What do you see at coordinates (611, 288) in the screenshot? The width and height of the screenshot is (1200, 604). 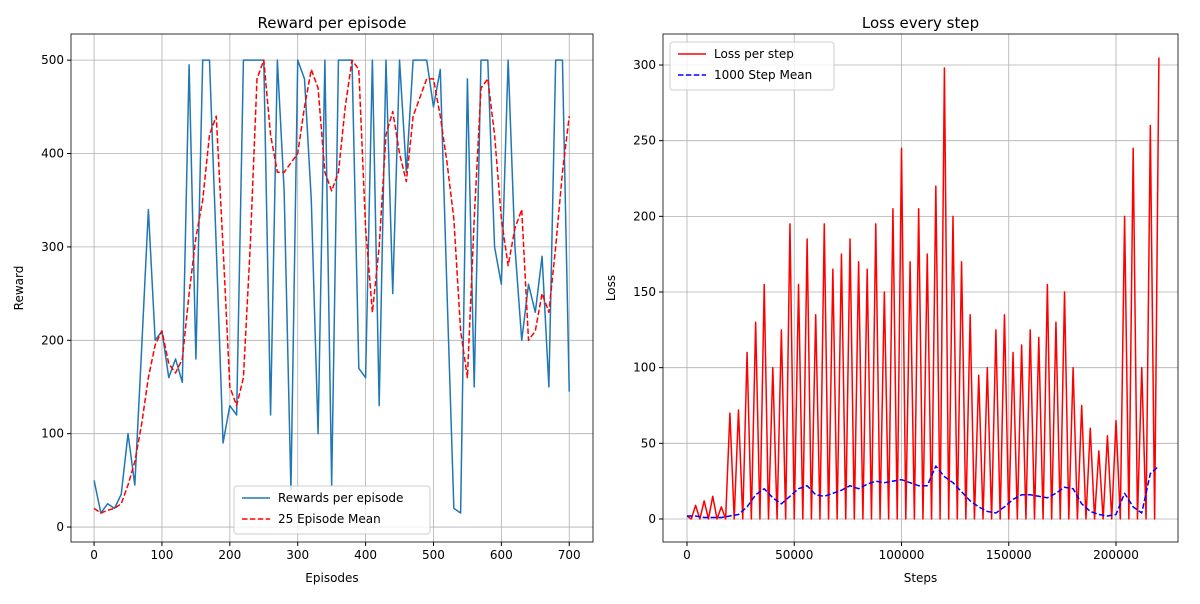 I see `y-axis-label: Loss` at bounding box center [611, 288].